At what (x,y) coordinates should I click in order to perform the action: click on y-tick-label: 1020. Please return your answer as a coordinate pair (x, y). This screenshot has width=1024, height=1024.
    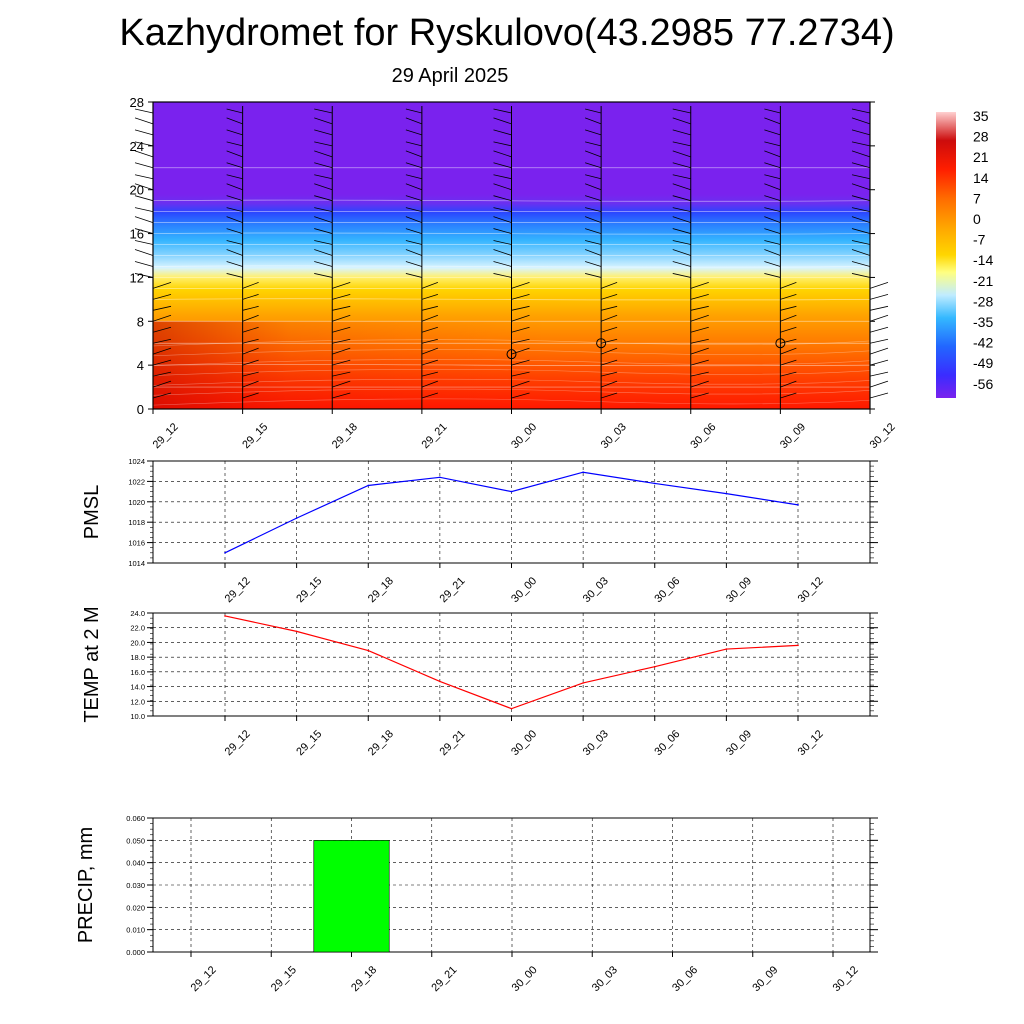
    Looking at the image, I should click on (136, 502).